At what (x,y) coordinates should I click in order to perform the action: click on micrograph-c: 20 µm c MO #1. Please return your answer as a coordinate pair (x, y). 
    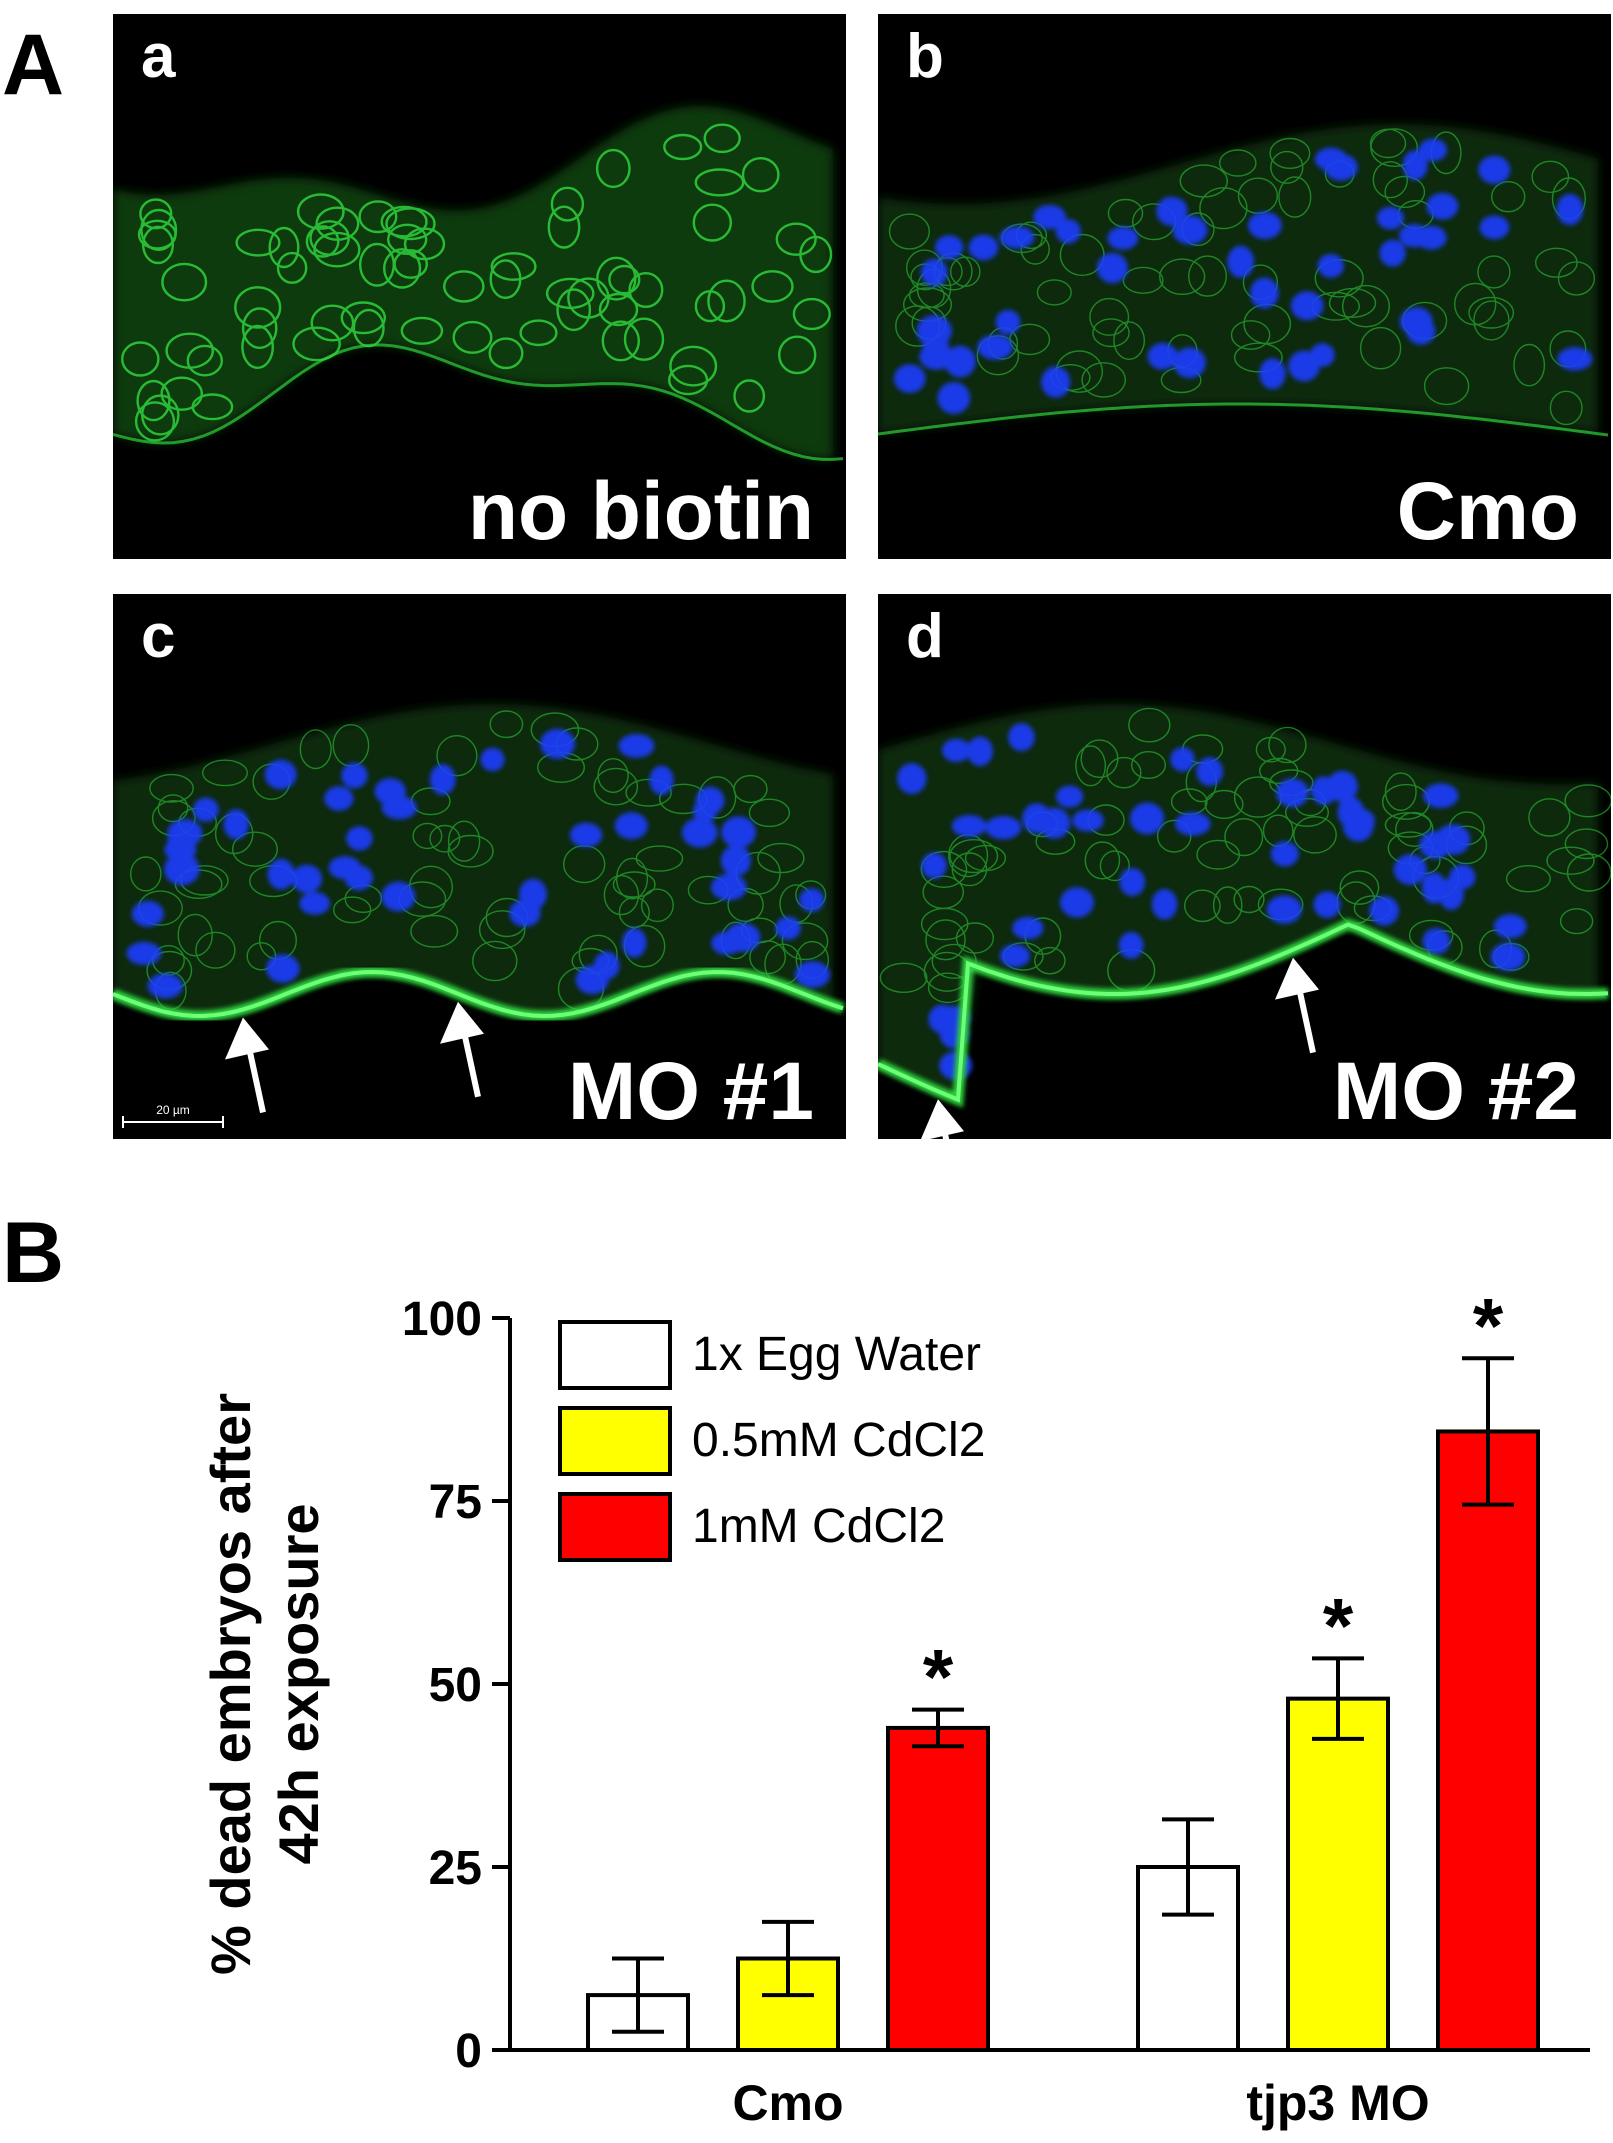
    Looking at the image, I should click on (479, 866).